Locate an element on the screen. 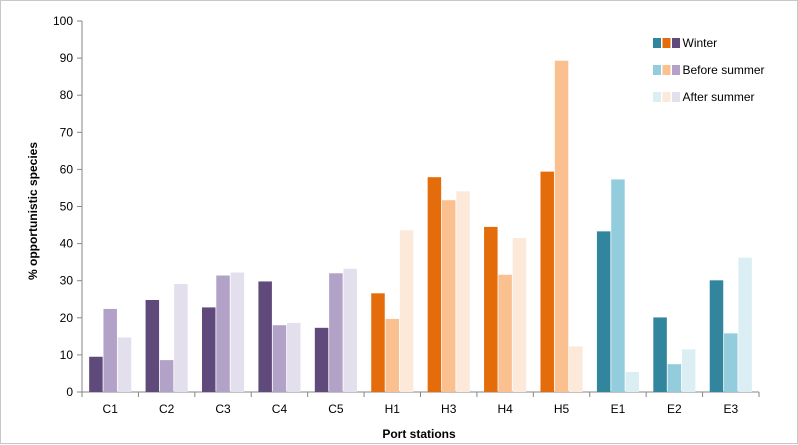  bar-e2-after-summer is located at coordinates (688, 370).